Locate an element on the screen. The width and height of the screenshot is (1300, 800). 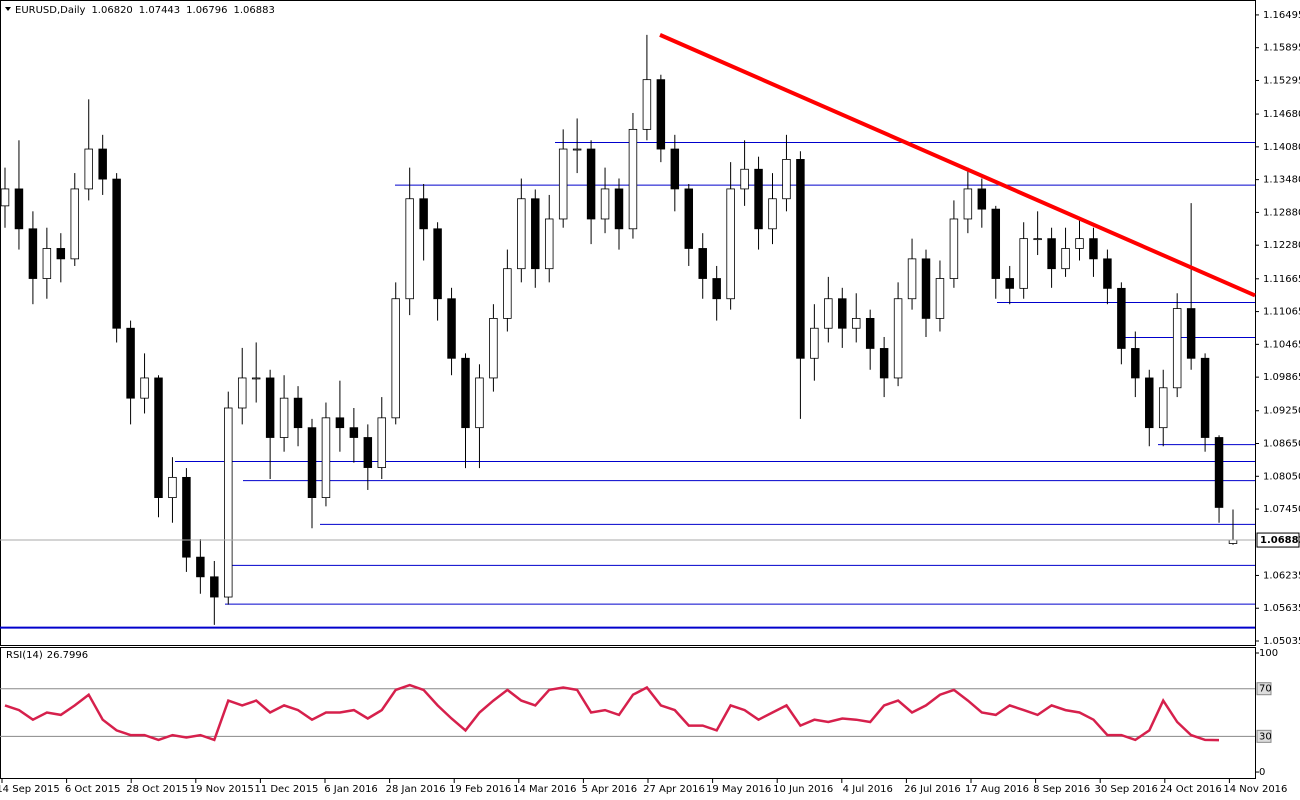
x-tick-label: 27 Apr 2016 is located at coordinates (674, 789).